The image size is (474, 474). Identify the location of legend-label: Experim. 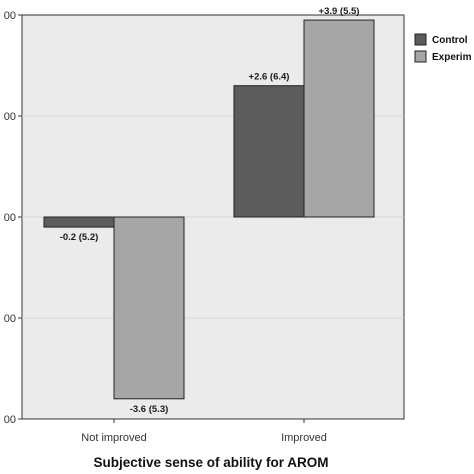
(452, 57).